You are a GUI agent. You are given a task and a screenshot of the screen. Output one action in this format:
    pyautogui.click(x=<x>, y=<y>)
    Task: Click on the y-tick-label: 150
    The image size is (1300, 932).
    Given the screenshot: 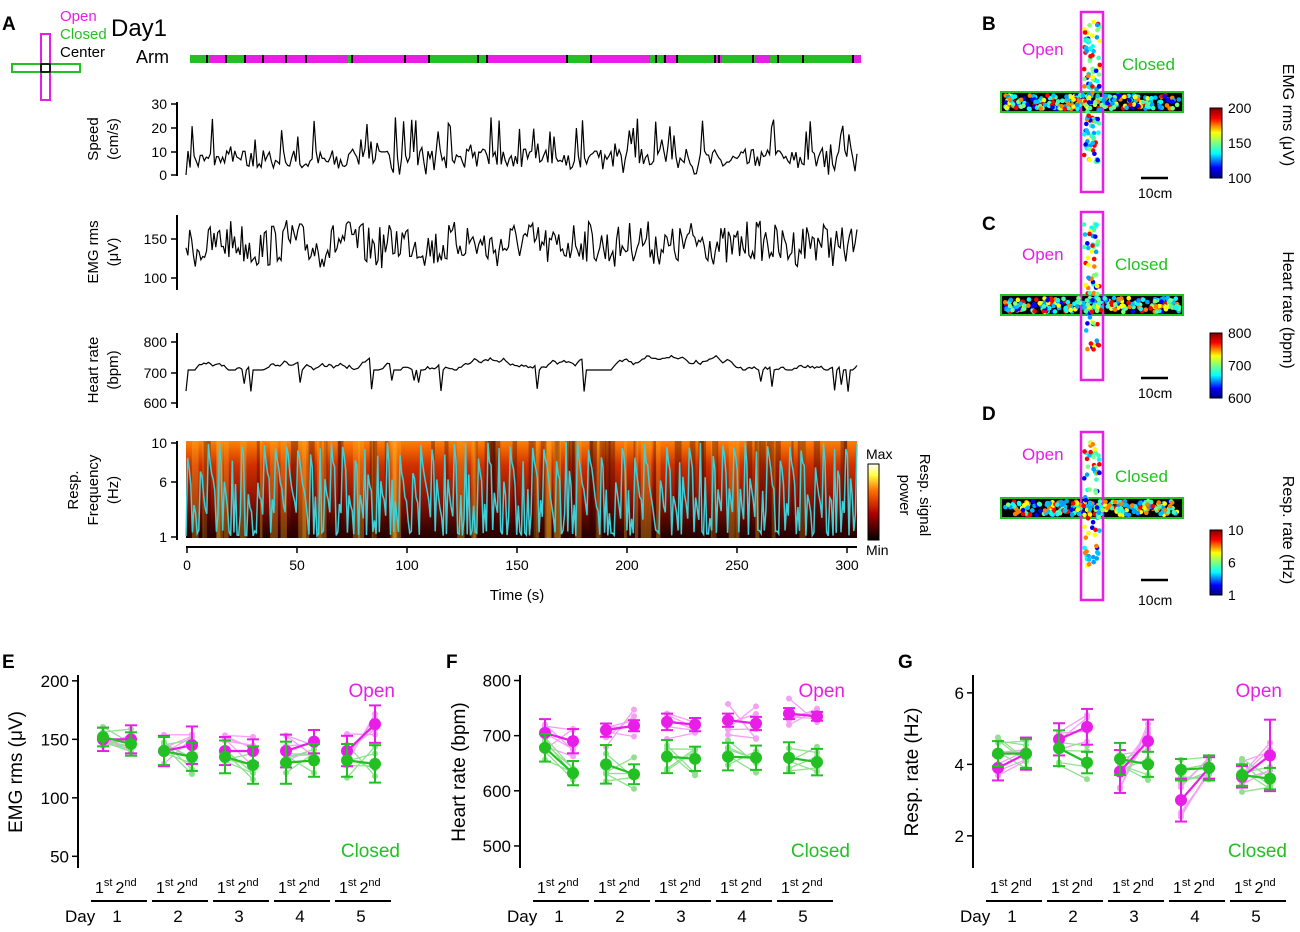 What is the action you would take?
    pyautogui.click(x=156, y=239)
    